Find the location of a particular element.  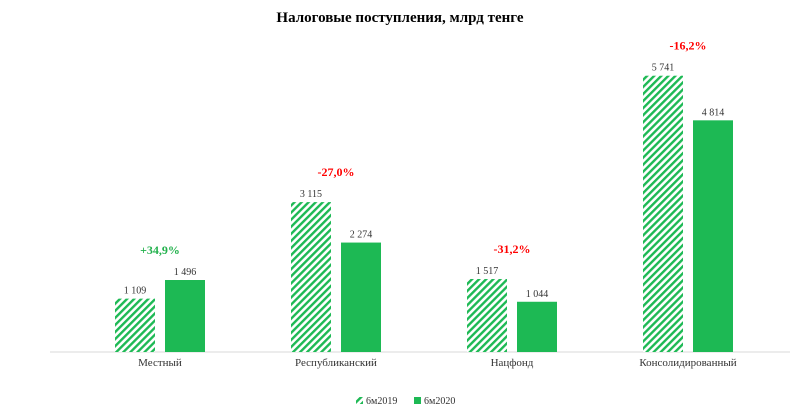

bar-6м2019-2 is located at coordinates (487, 315).